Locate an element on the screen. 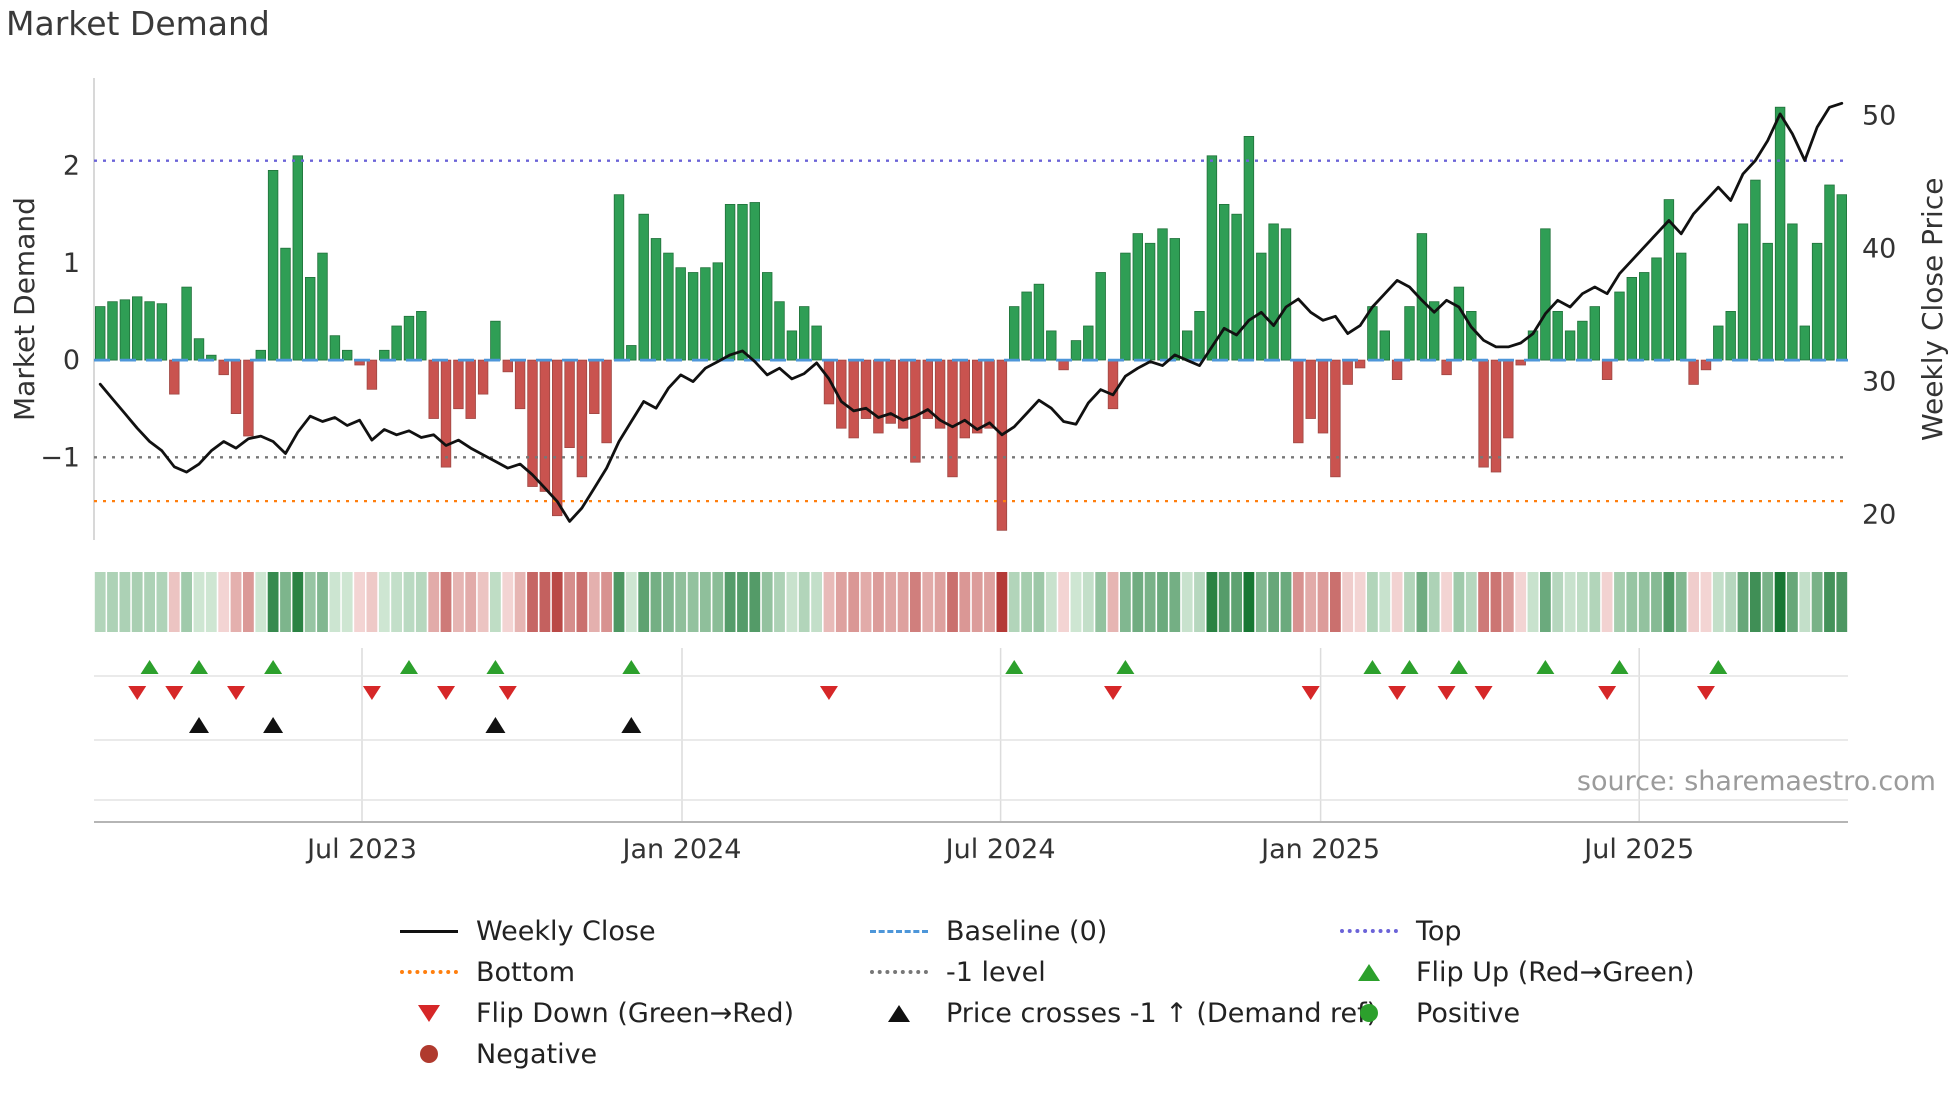 This screenshot has height=1102, width=1960. legend-label-top: Top is located at coordinates (1439, 931).